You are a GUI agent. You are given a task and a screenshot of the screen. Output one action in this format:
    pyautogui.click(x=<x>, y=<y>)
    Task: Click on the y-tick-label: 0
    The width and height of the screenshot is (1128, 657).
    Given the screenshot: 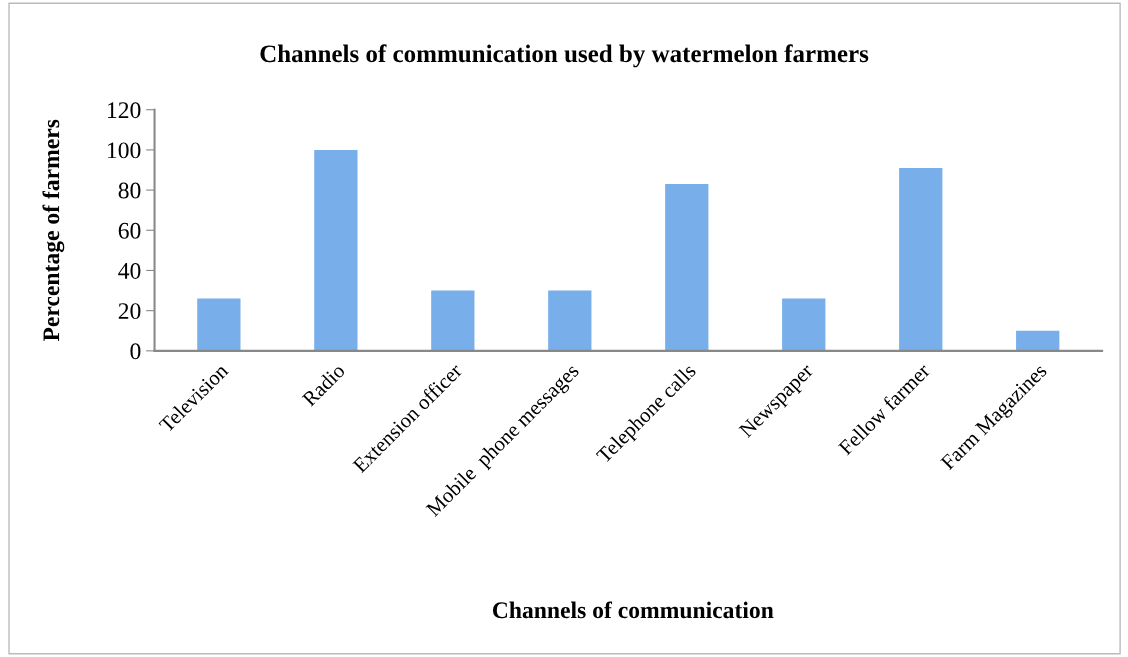 What is the action you would take?
    pyautogui.click(x=135, y=351)
    